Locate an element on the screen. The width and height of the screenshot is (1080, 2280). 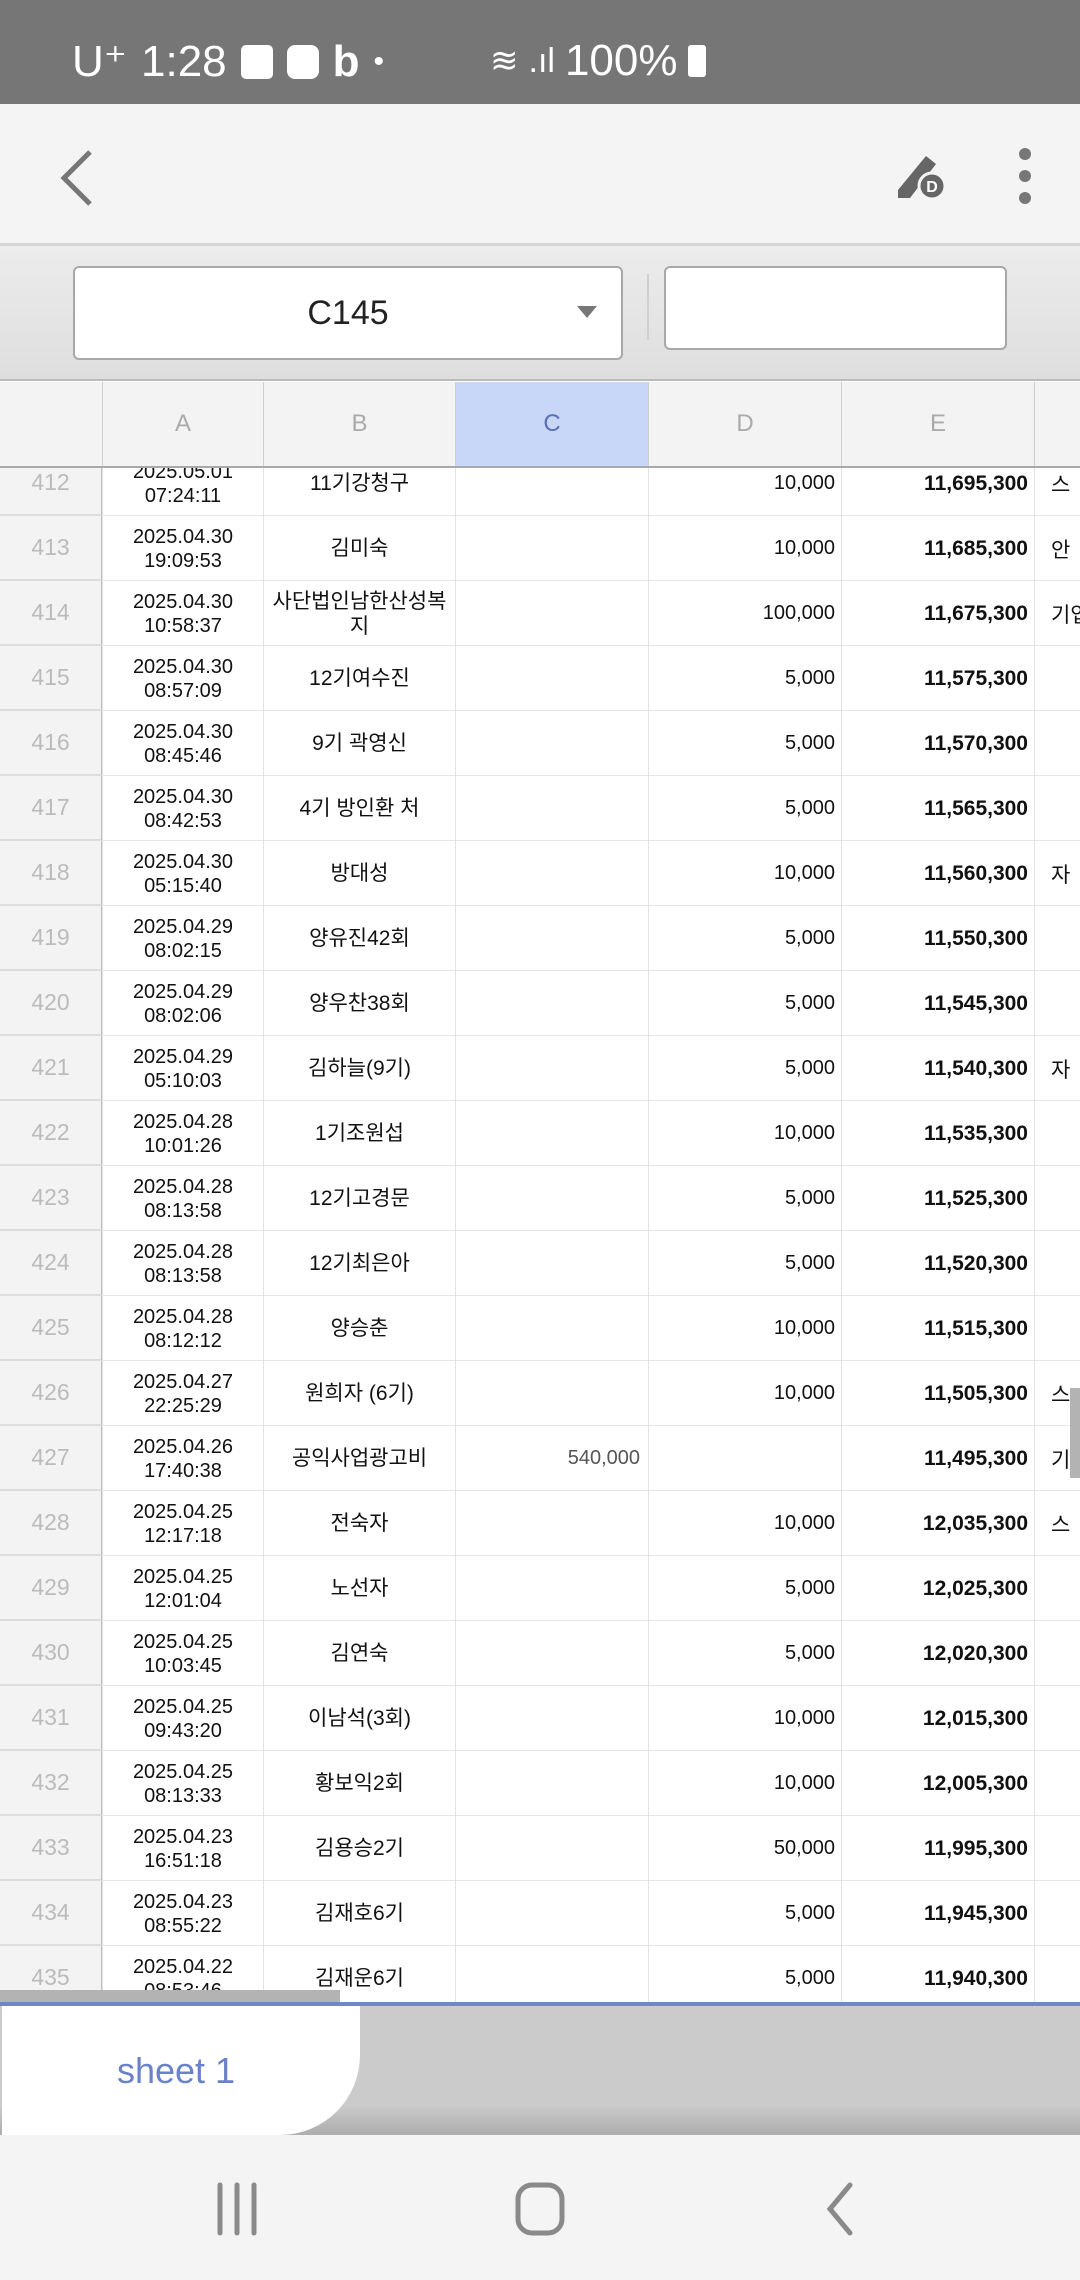
formula-input is located at coordinates (835, 308).